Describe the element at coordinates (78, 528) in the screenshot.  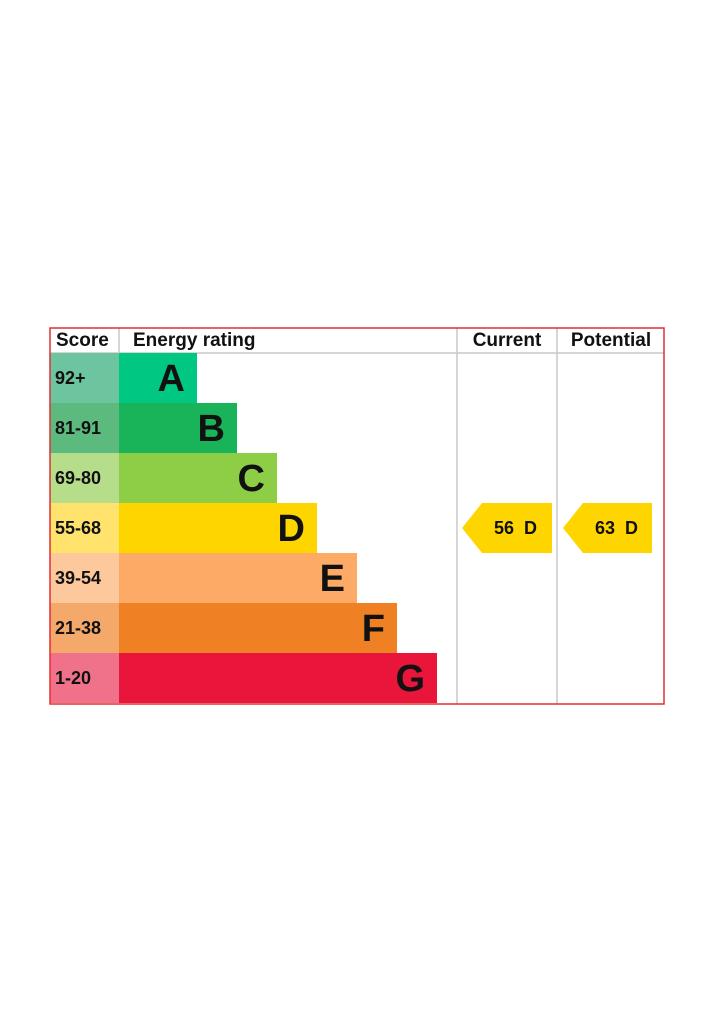
I see `score-label: 55-68` at that location.